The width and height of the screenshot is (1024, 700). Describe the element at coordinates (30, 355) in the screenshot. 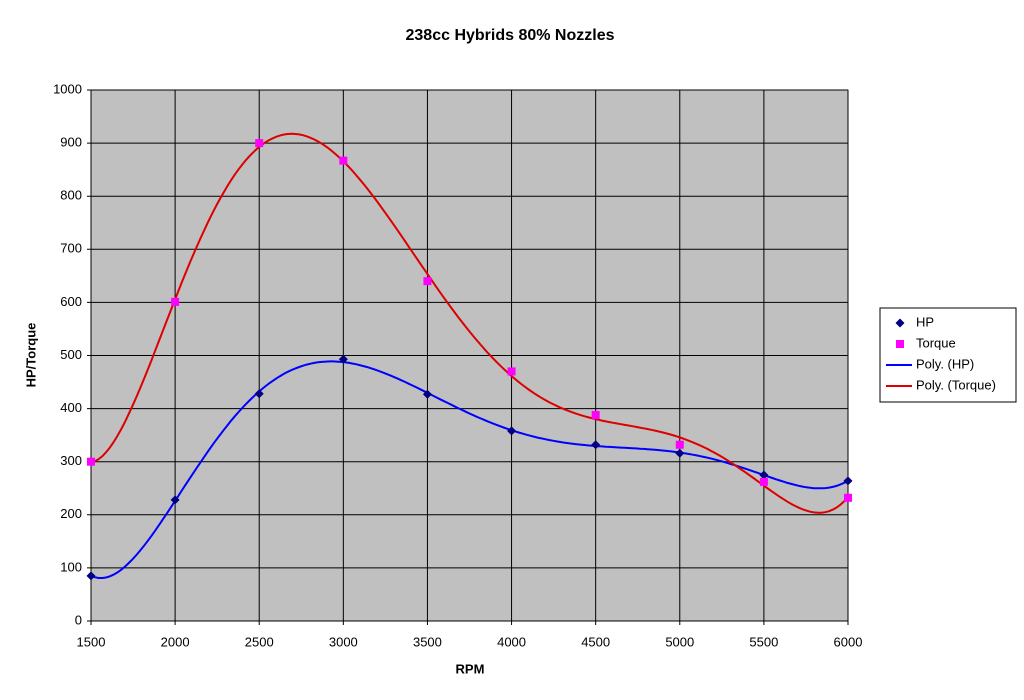

I see `y-axis-title: HP/Torque` at that location.